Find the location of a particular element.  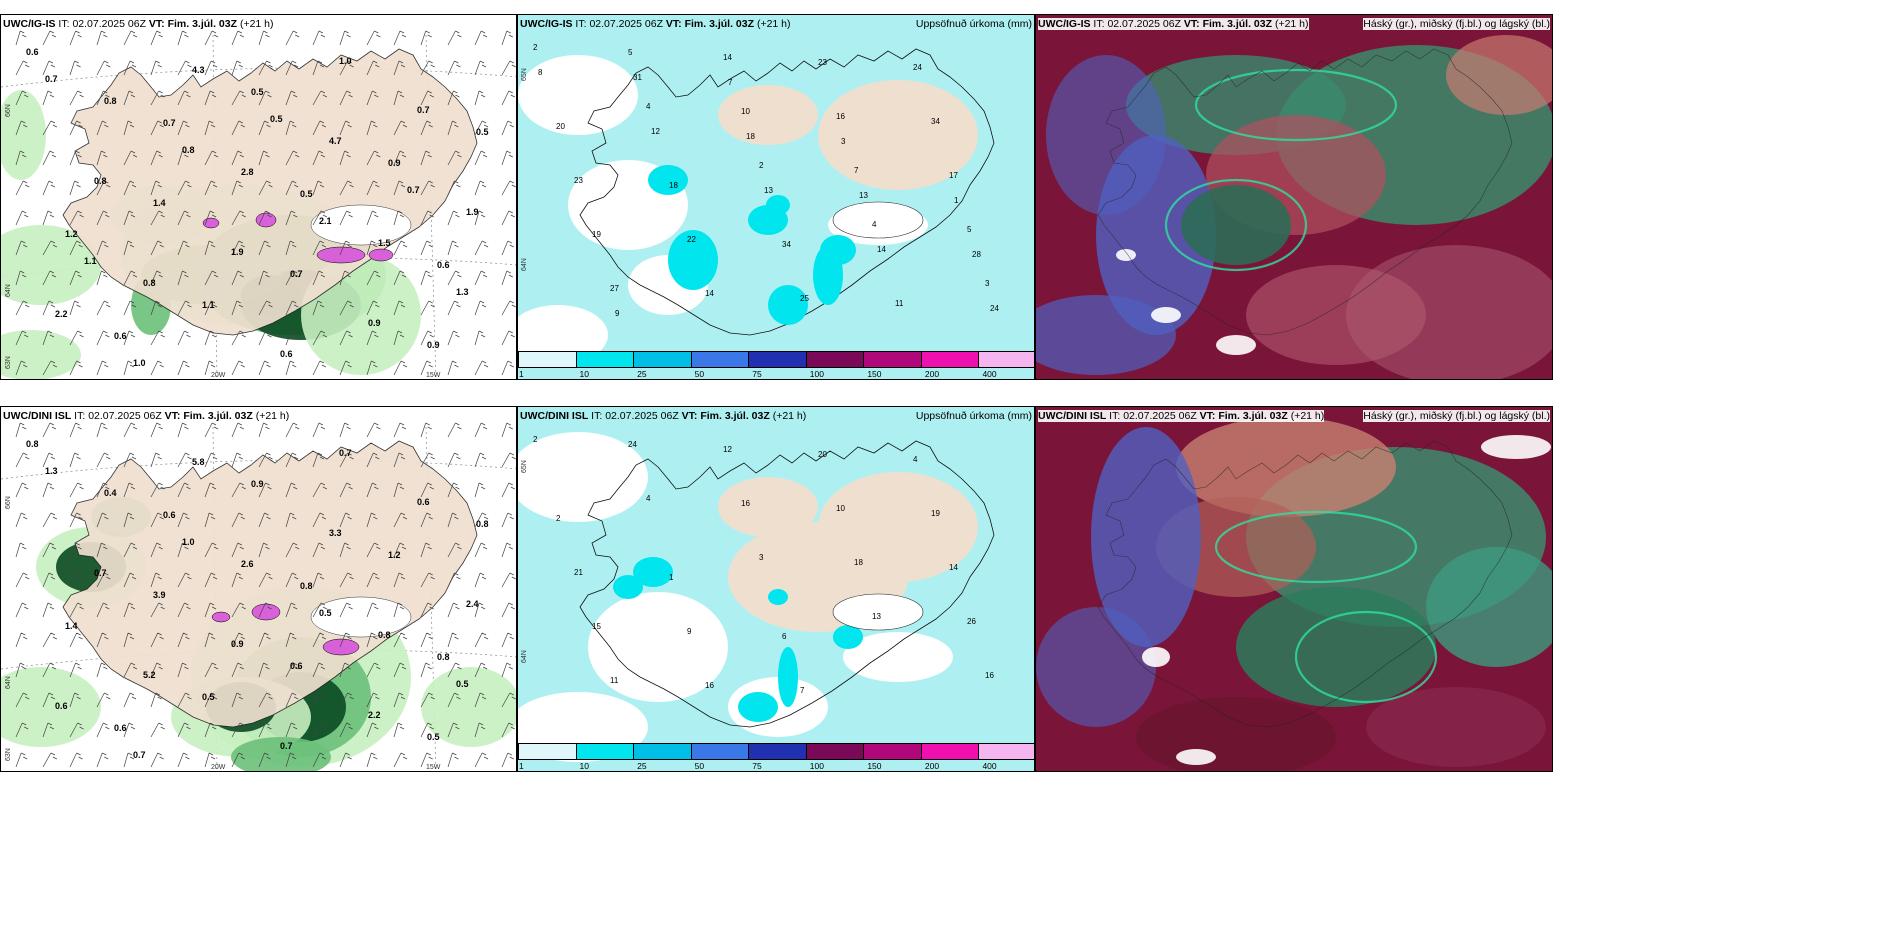

land-dry is located at coordinates (848, 135).